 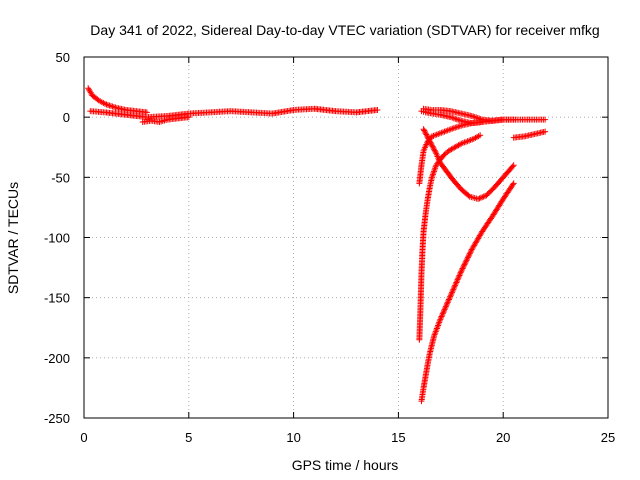 What do you see at coordinates (57, 418) in the screenshot?
I see `y-tick-label: -250` at bounding box center [57, 418].